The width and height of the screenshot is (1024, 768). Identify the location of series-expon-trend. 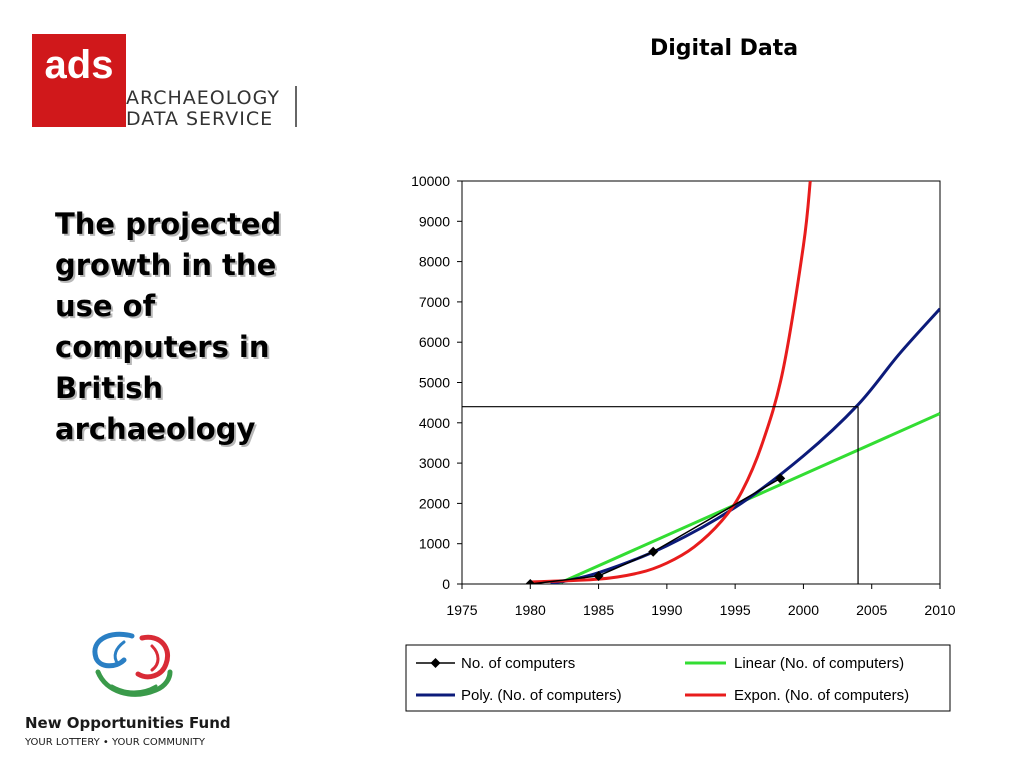
(671, 382).